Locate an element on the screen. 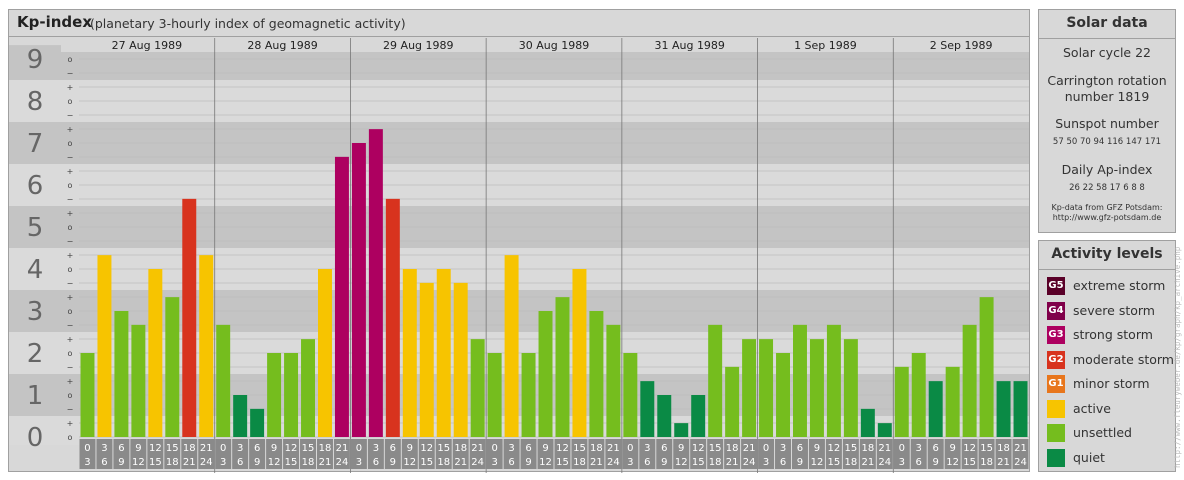 This screenshot has width=1184, height=480. y-tick-label: 9 is located at coordinates (35, 60).